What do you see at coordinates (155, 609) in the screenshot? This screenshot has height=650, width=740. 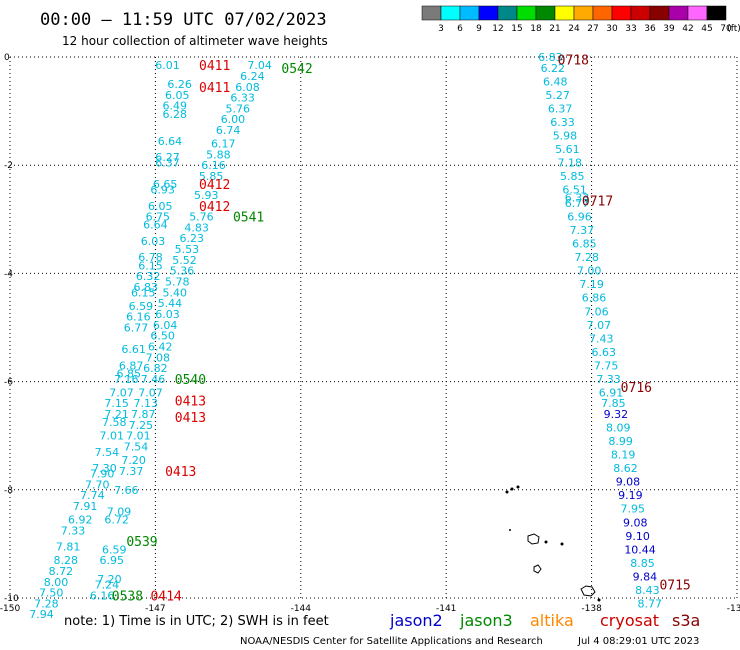 I see `x-tick-label: -147` at bounding box center [155, 609].